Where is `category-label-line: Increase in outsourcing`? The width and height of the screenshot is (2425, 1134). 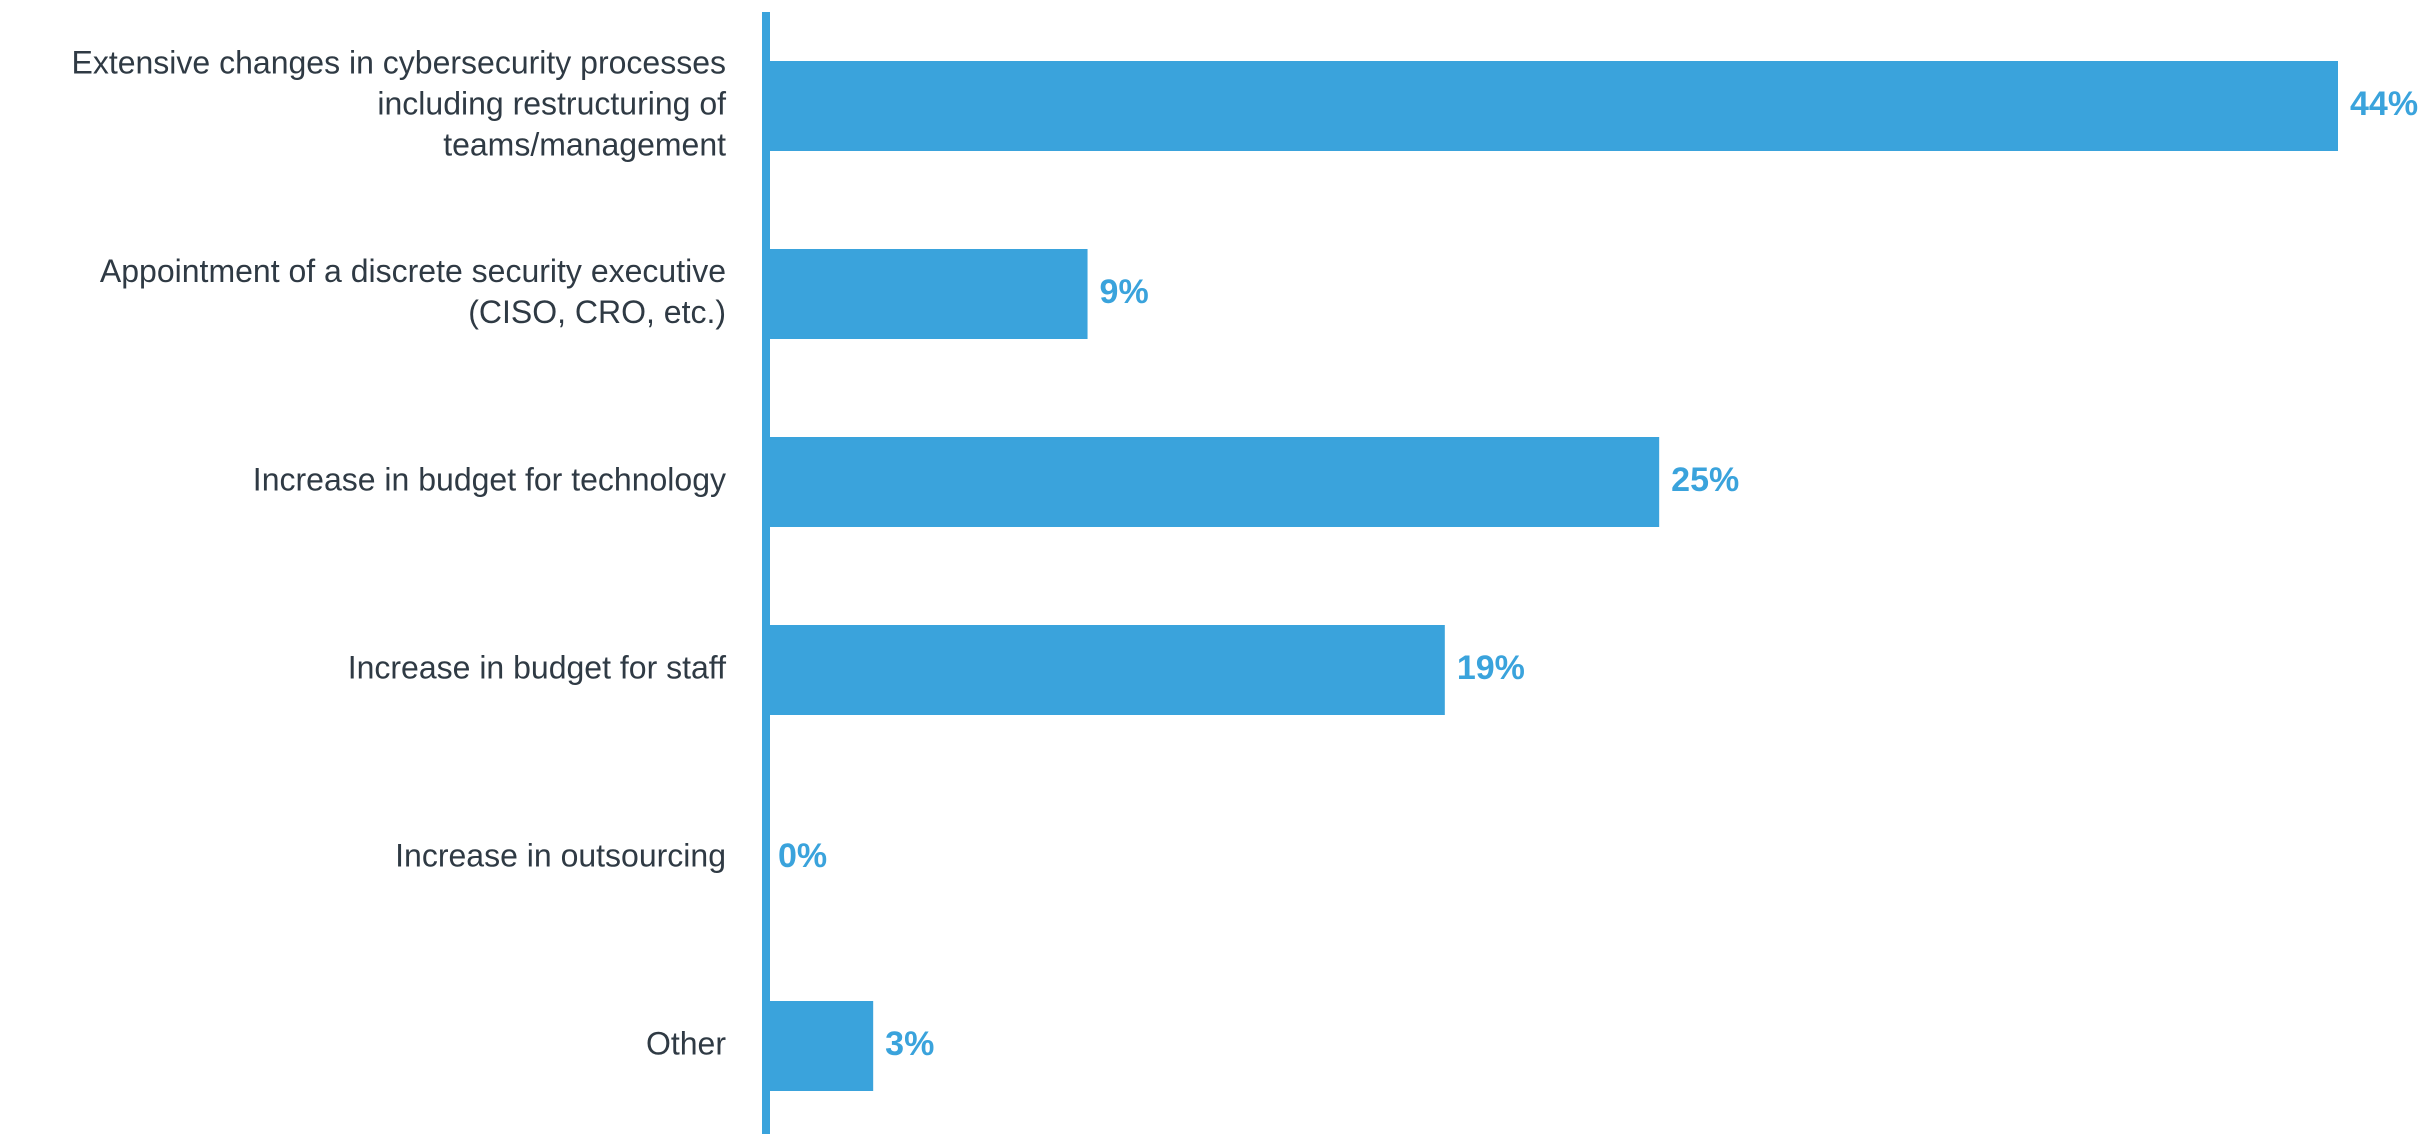 category-label-line: Increase in outsourcing is located at coordinates (560, 855).